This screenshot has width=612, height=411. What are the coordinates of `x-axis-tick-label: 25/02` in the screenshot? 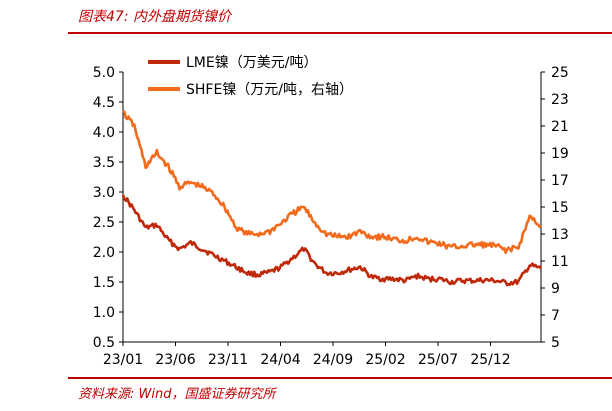 It's located at (385, 360).